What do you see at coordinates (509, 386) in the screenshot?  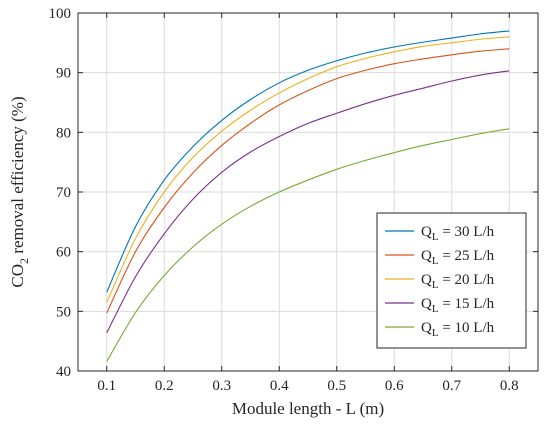 I see `x-tick-label: 0.8` at bounding box center [509, 386].